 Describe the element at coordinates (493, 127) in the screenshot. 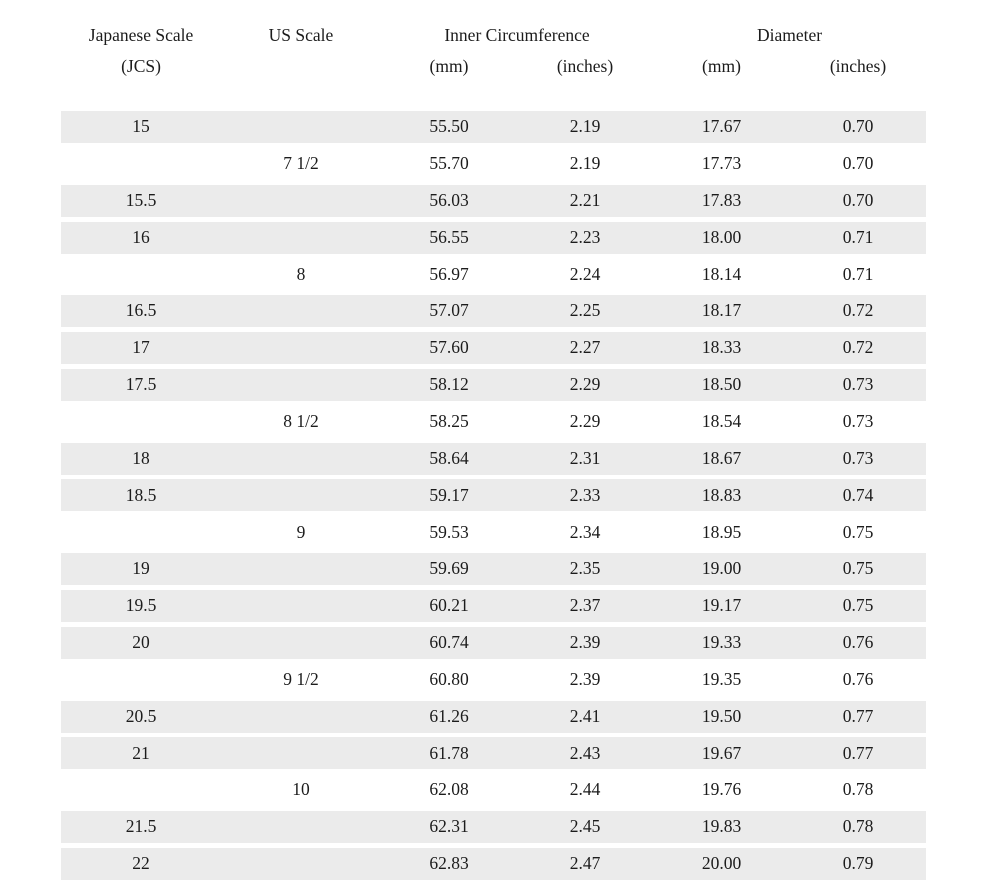

I see `table-row: 15 55.50 2.19 17.67 0.70` at that location.